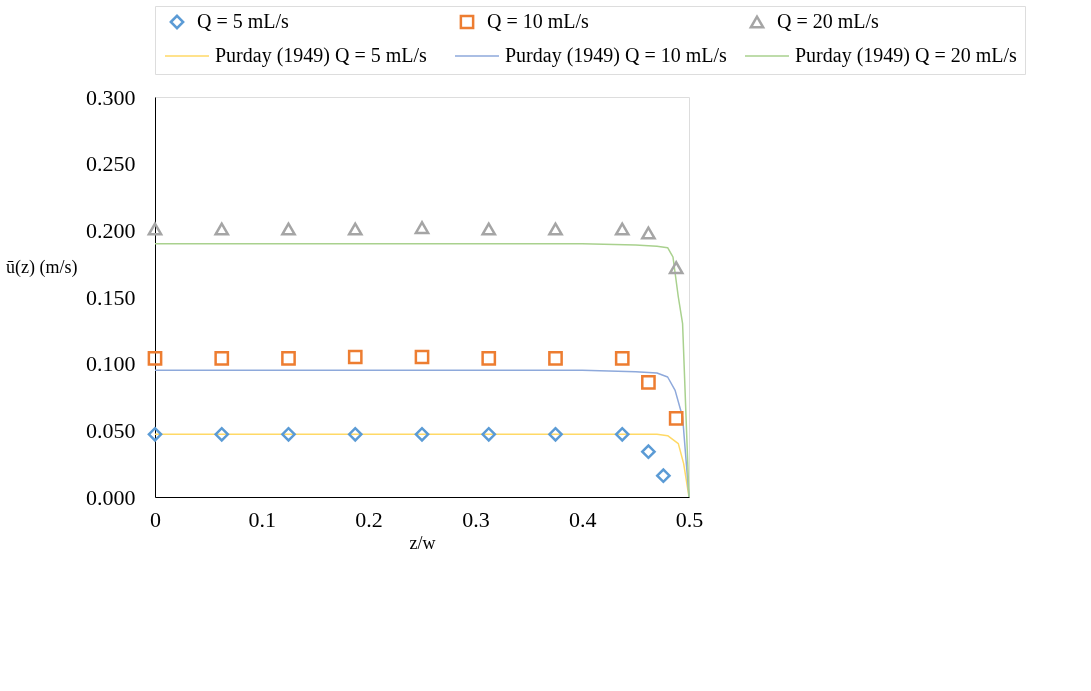 The height and width of the screenshot is (691, 1091). What do you see at coordinates (111, 430) in the screenshot?
I see `y-tick-label: 0.050` at bounding box center [111, 430].